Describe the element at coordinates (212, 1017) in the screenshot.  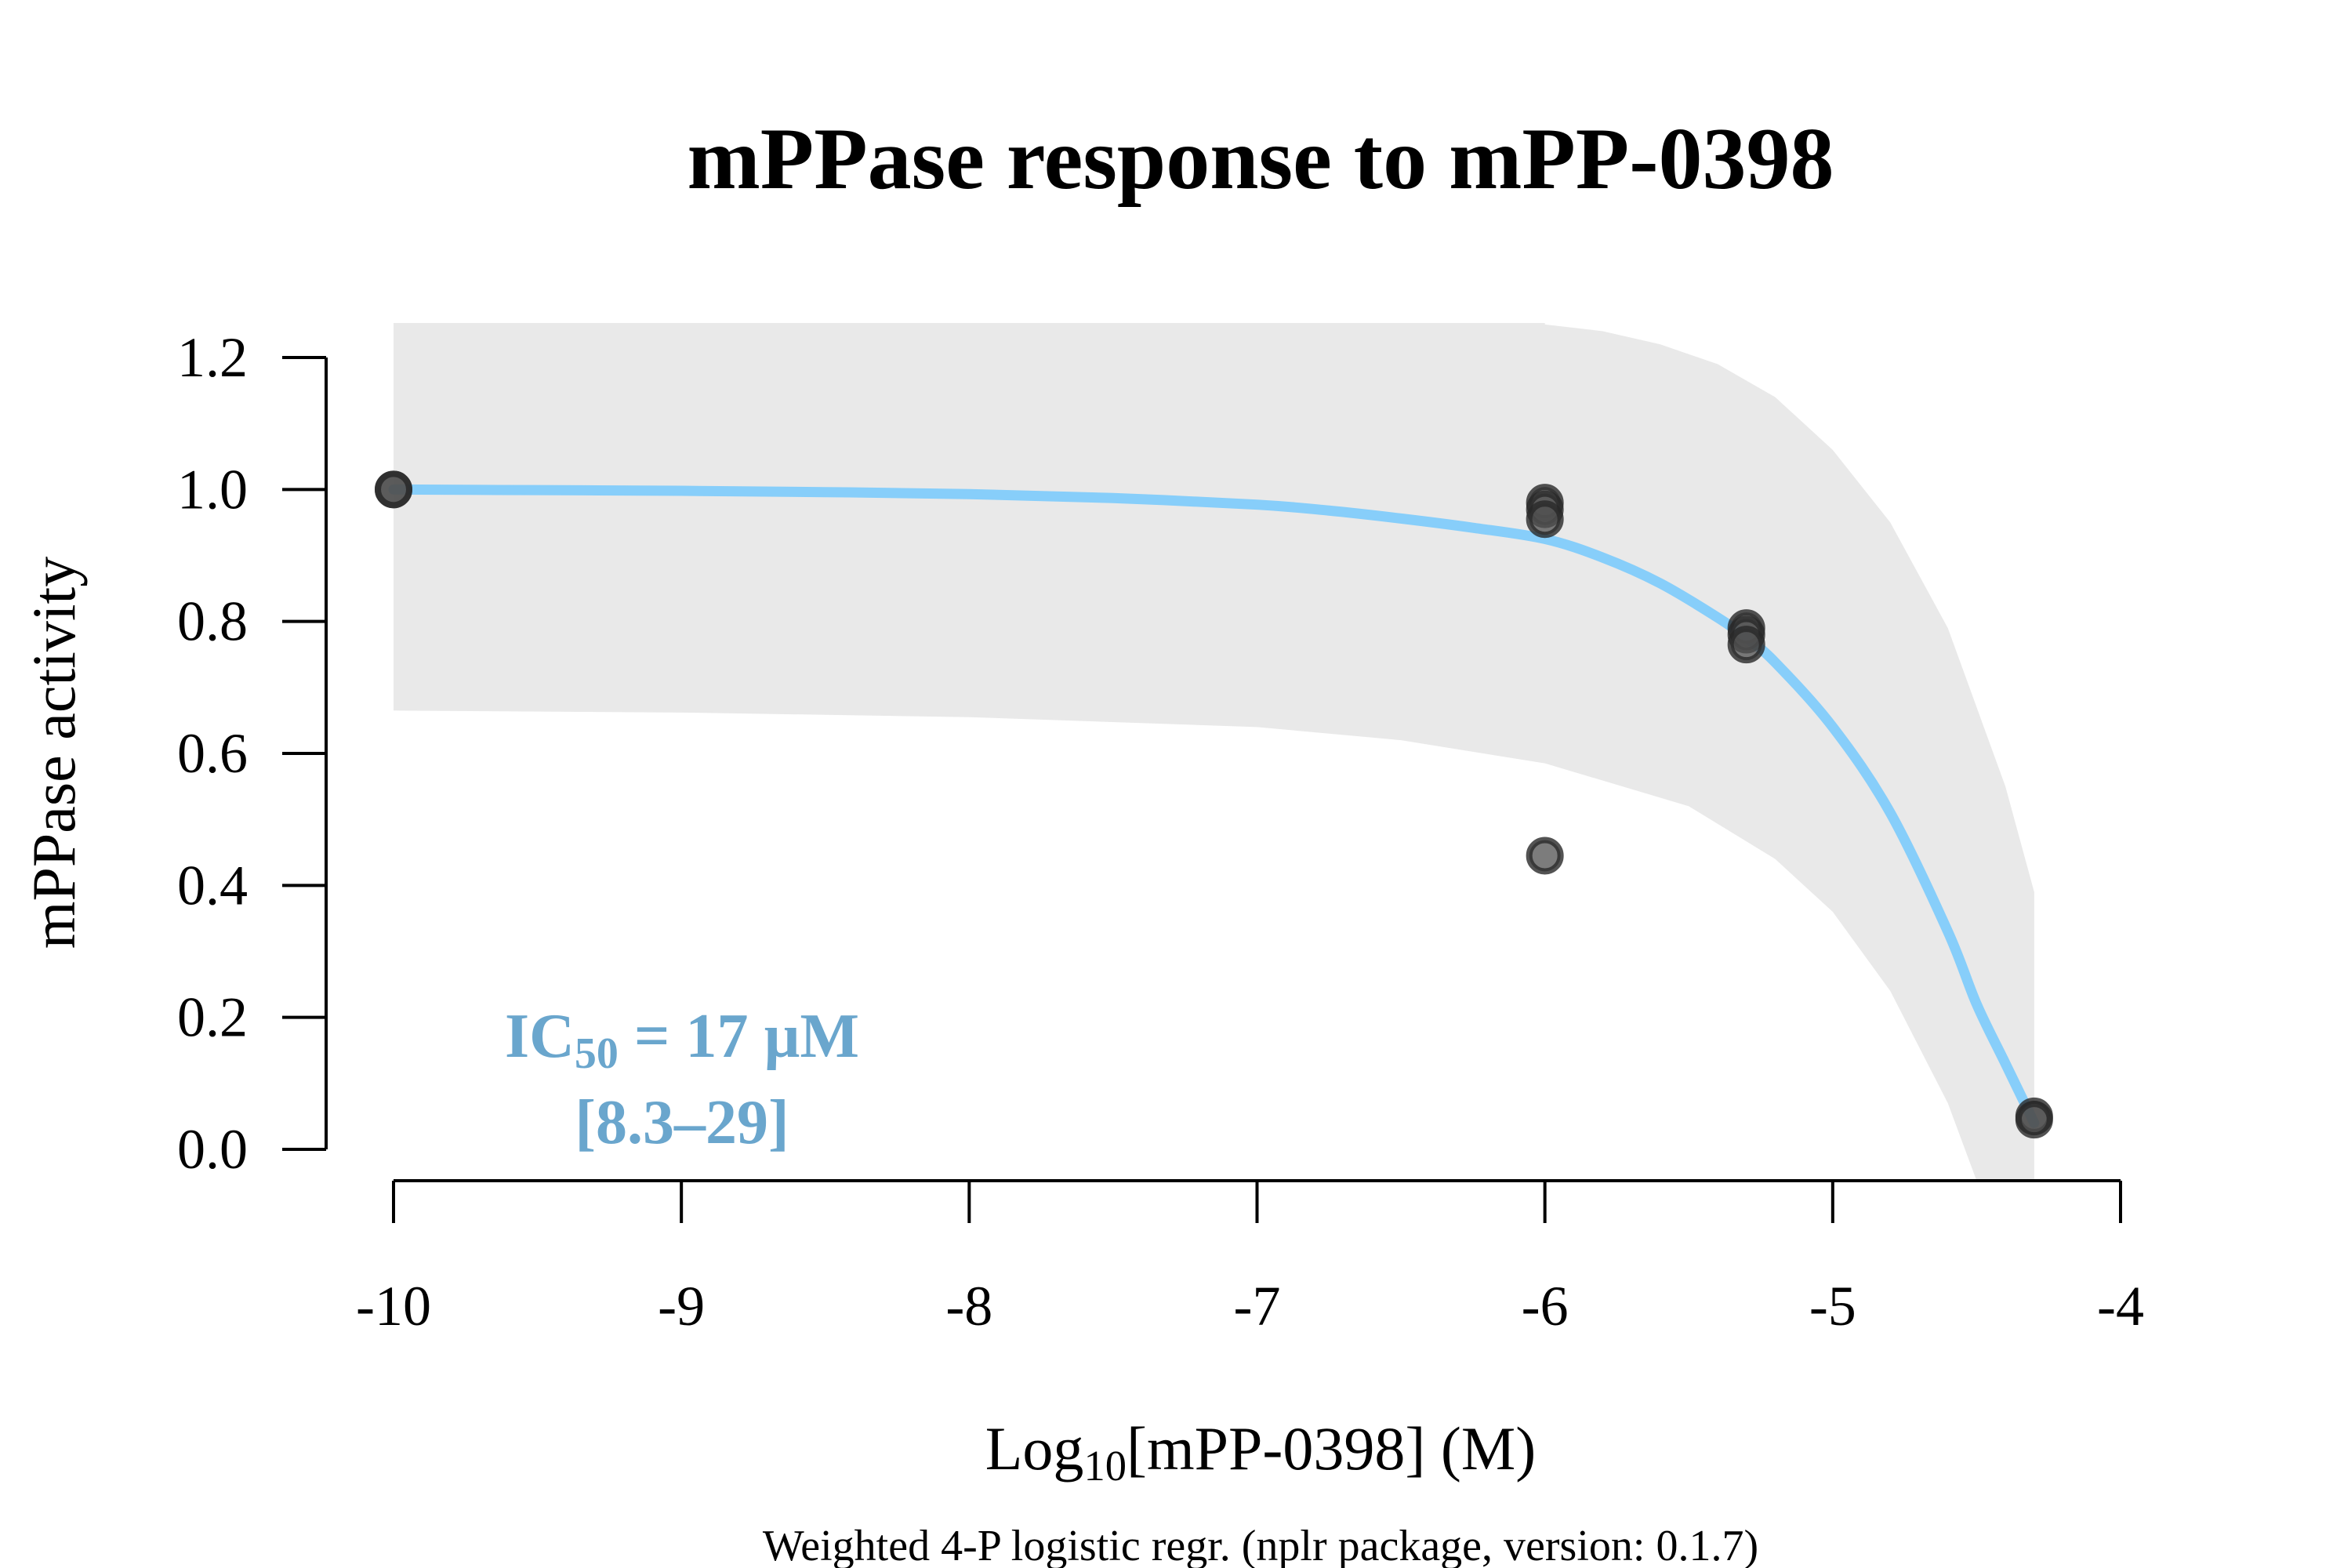
I see `y-tick-label: 0.2` at that location.